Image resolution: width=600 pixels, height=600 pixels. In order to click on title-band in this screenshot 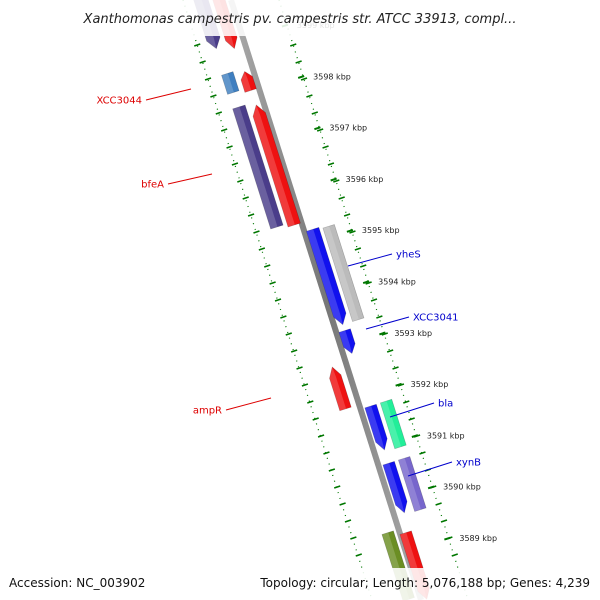, I will do `click(300, 18)`.